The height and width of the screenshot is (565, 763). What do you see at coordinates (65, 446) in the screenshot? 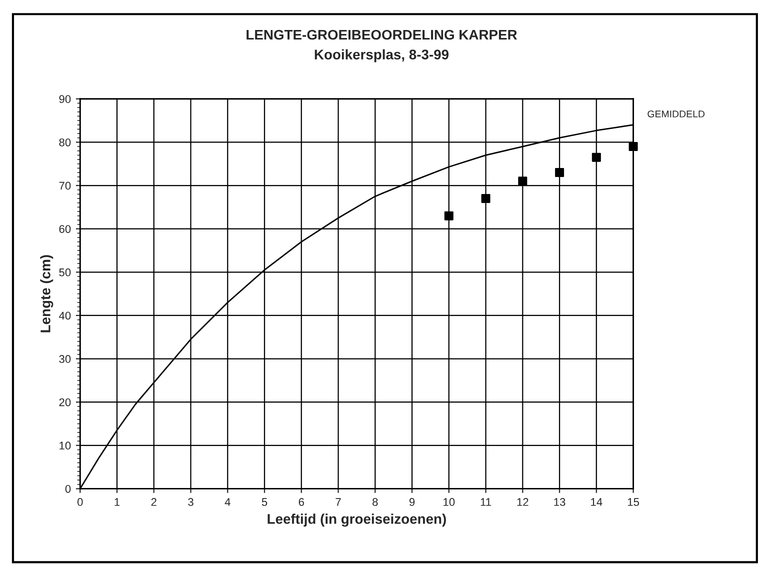
I see `y-tick-label: 10` at bounding box center [65, 446].